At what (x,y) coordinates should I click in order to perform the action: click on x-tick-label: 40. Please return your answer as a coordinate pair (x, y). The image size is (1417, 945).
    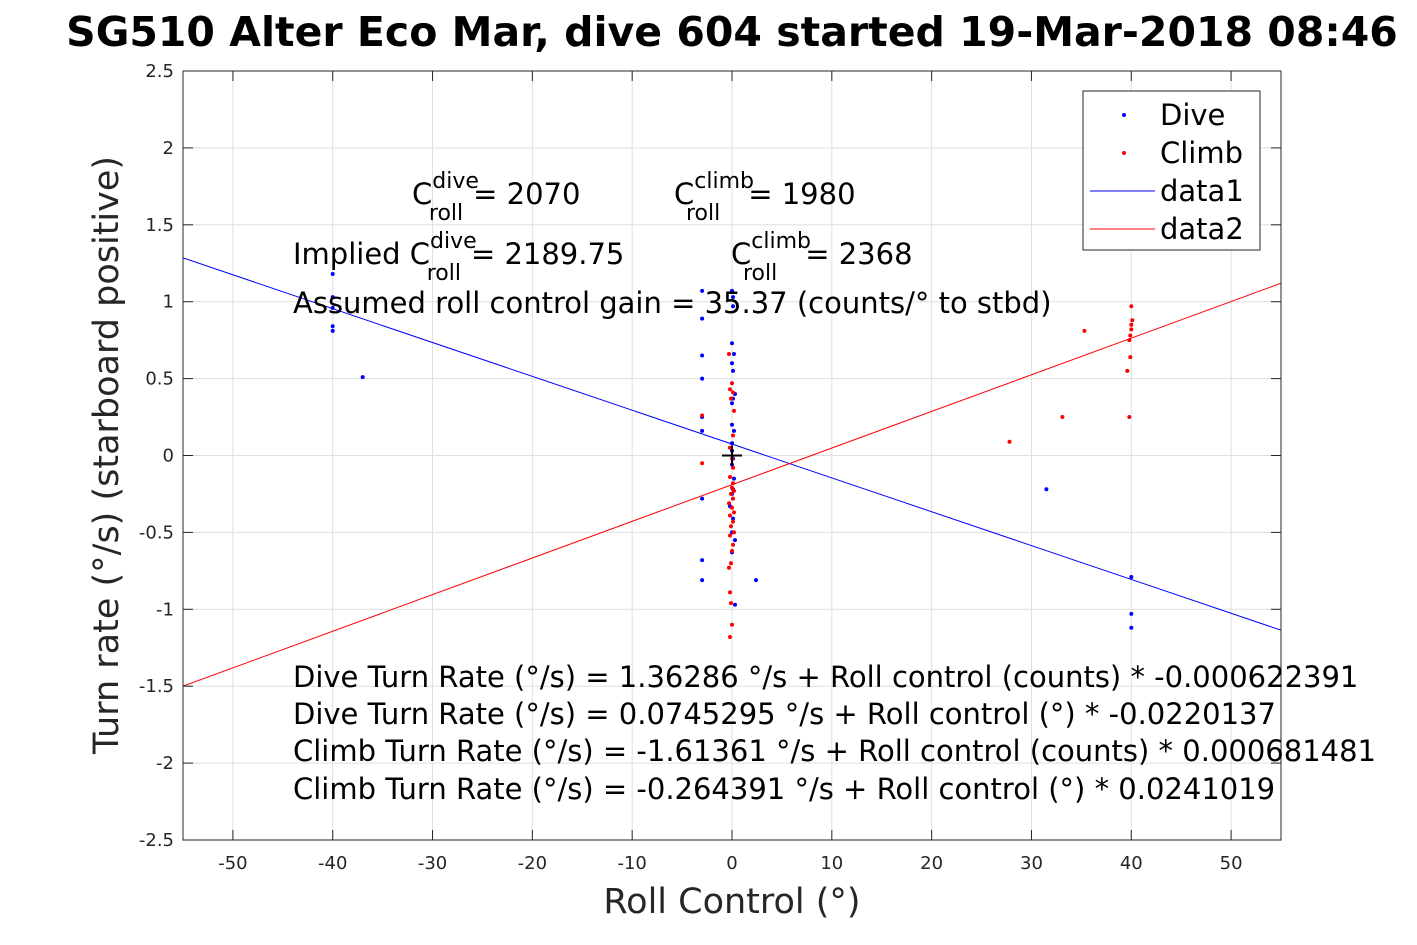
    Looking at the image, I should click on (1131, 863).